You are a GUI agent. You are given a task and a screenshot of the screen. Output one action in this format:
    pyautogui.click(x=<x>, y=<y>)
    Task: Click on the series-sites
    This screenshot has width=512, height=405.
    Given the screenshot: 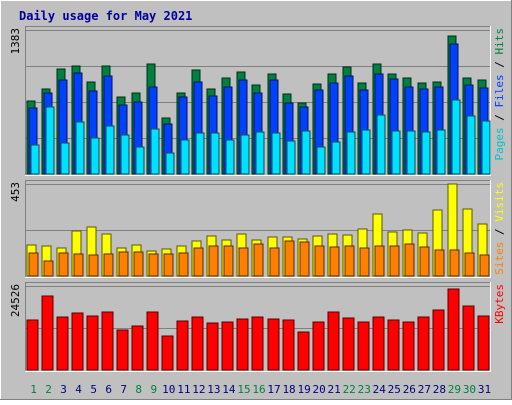 What is the action you would take?
    pyautogui.click(x=259, y=258)
    